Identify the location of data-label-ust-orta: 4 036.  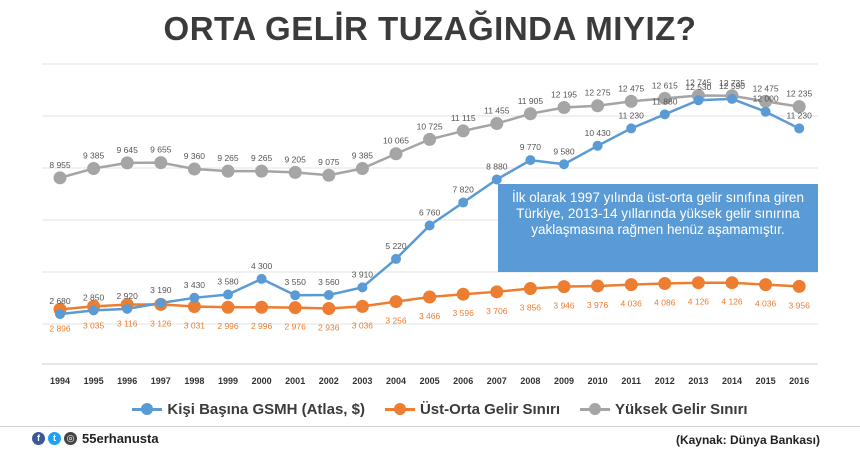
(766, 304).